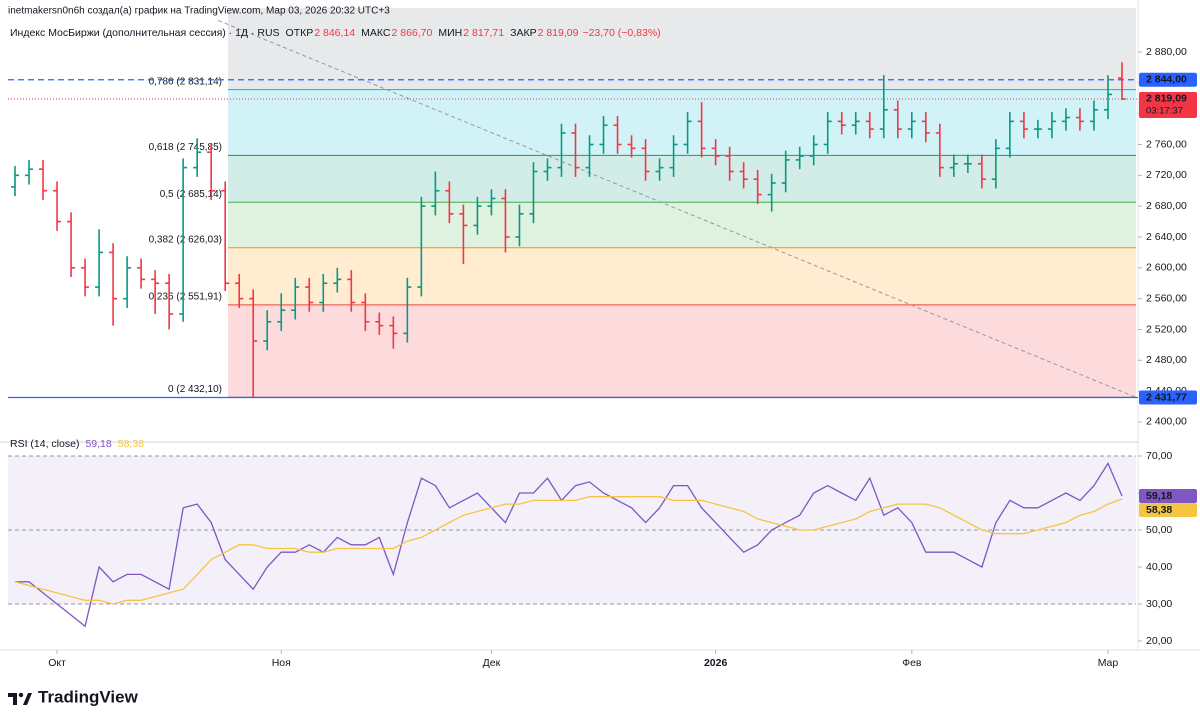  I want to click on price-tag-label: 2 844,00, so click(1166, 80).